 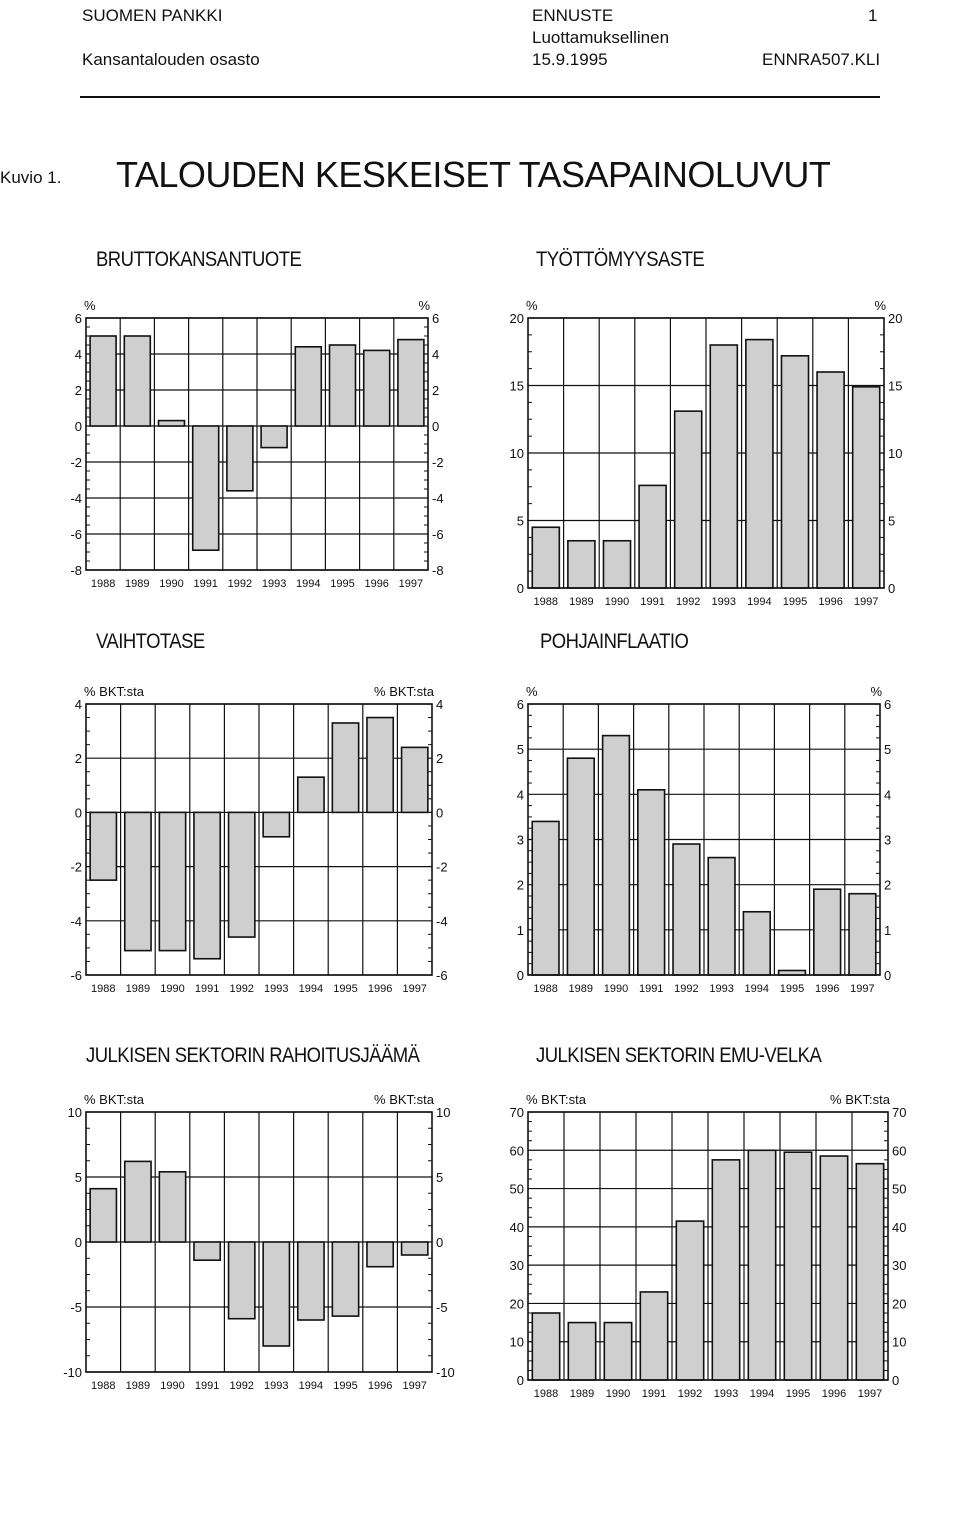 I want to click on y-tick-label-right: -8, so click(x=438, y=570).